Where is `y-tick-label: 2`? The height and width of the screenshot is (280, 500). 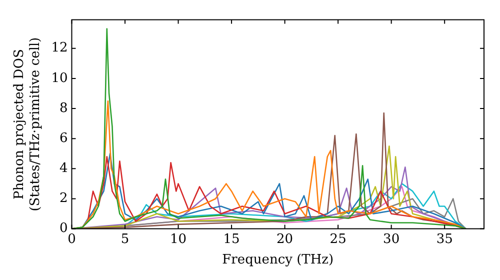
y-tick-label: 2 is located at coordinates (63, 198).